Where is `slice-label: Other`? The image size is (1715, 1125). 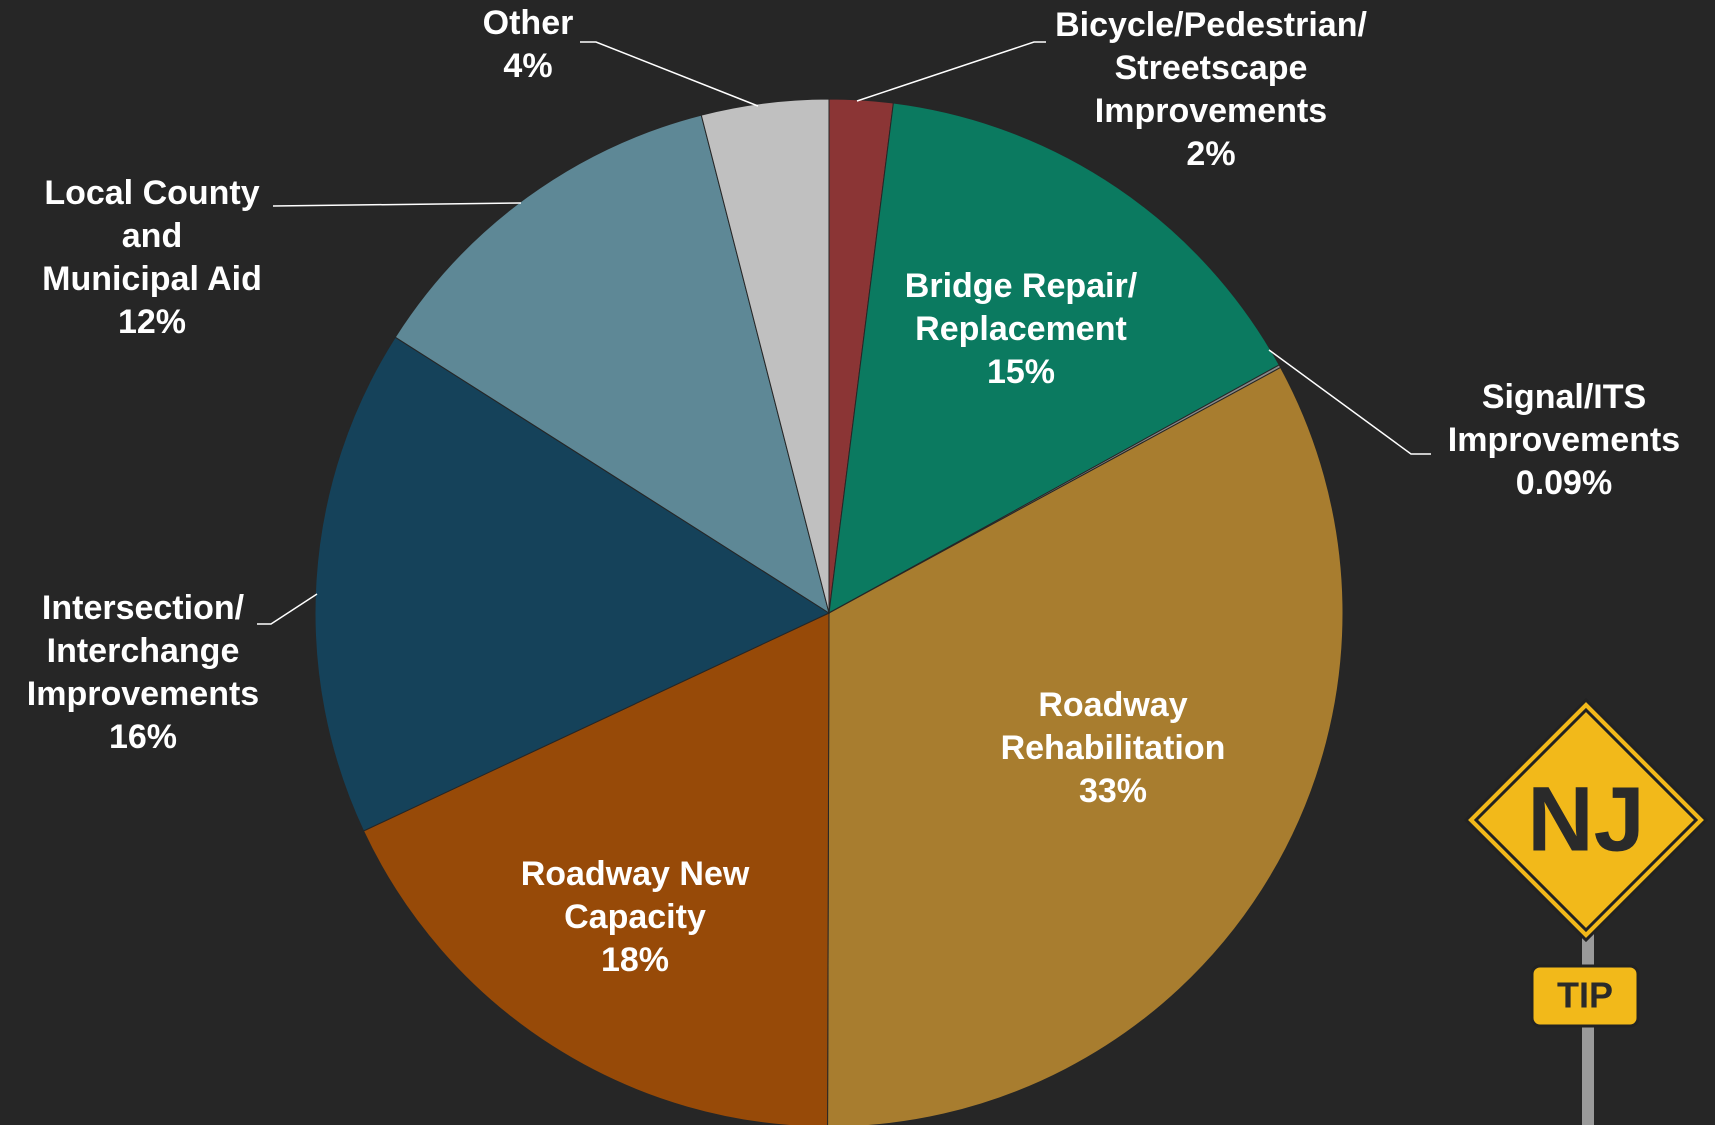 slice-label: Other is located at coordinates (528, 23).